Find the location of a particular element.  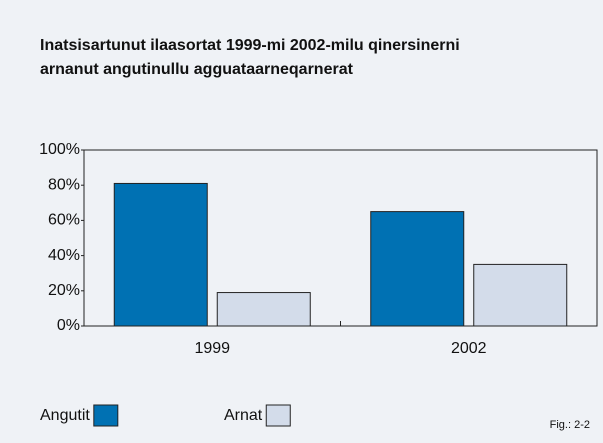

x-tick-label: 2002 is located at coordinates (469, 348).